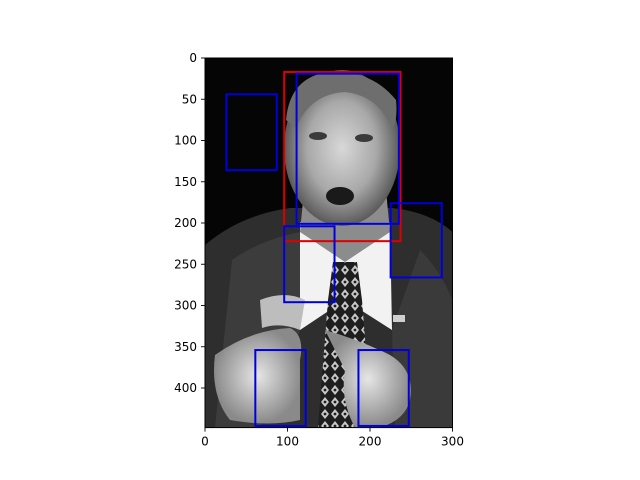  I want to click on y-tick-label: 0, so click(193, 58).